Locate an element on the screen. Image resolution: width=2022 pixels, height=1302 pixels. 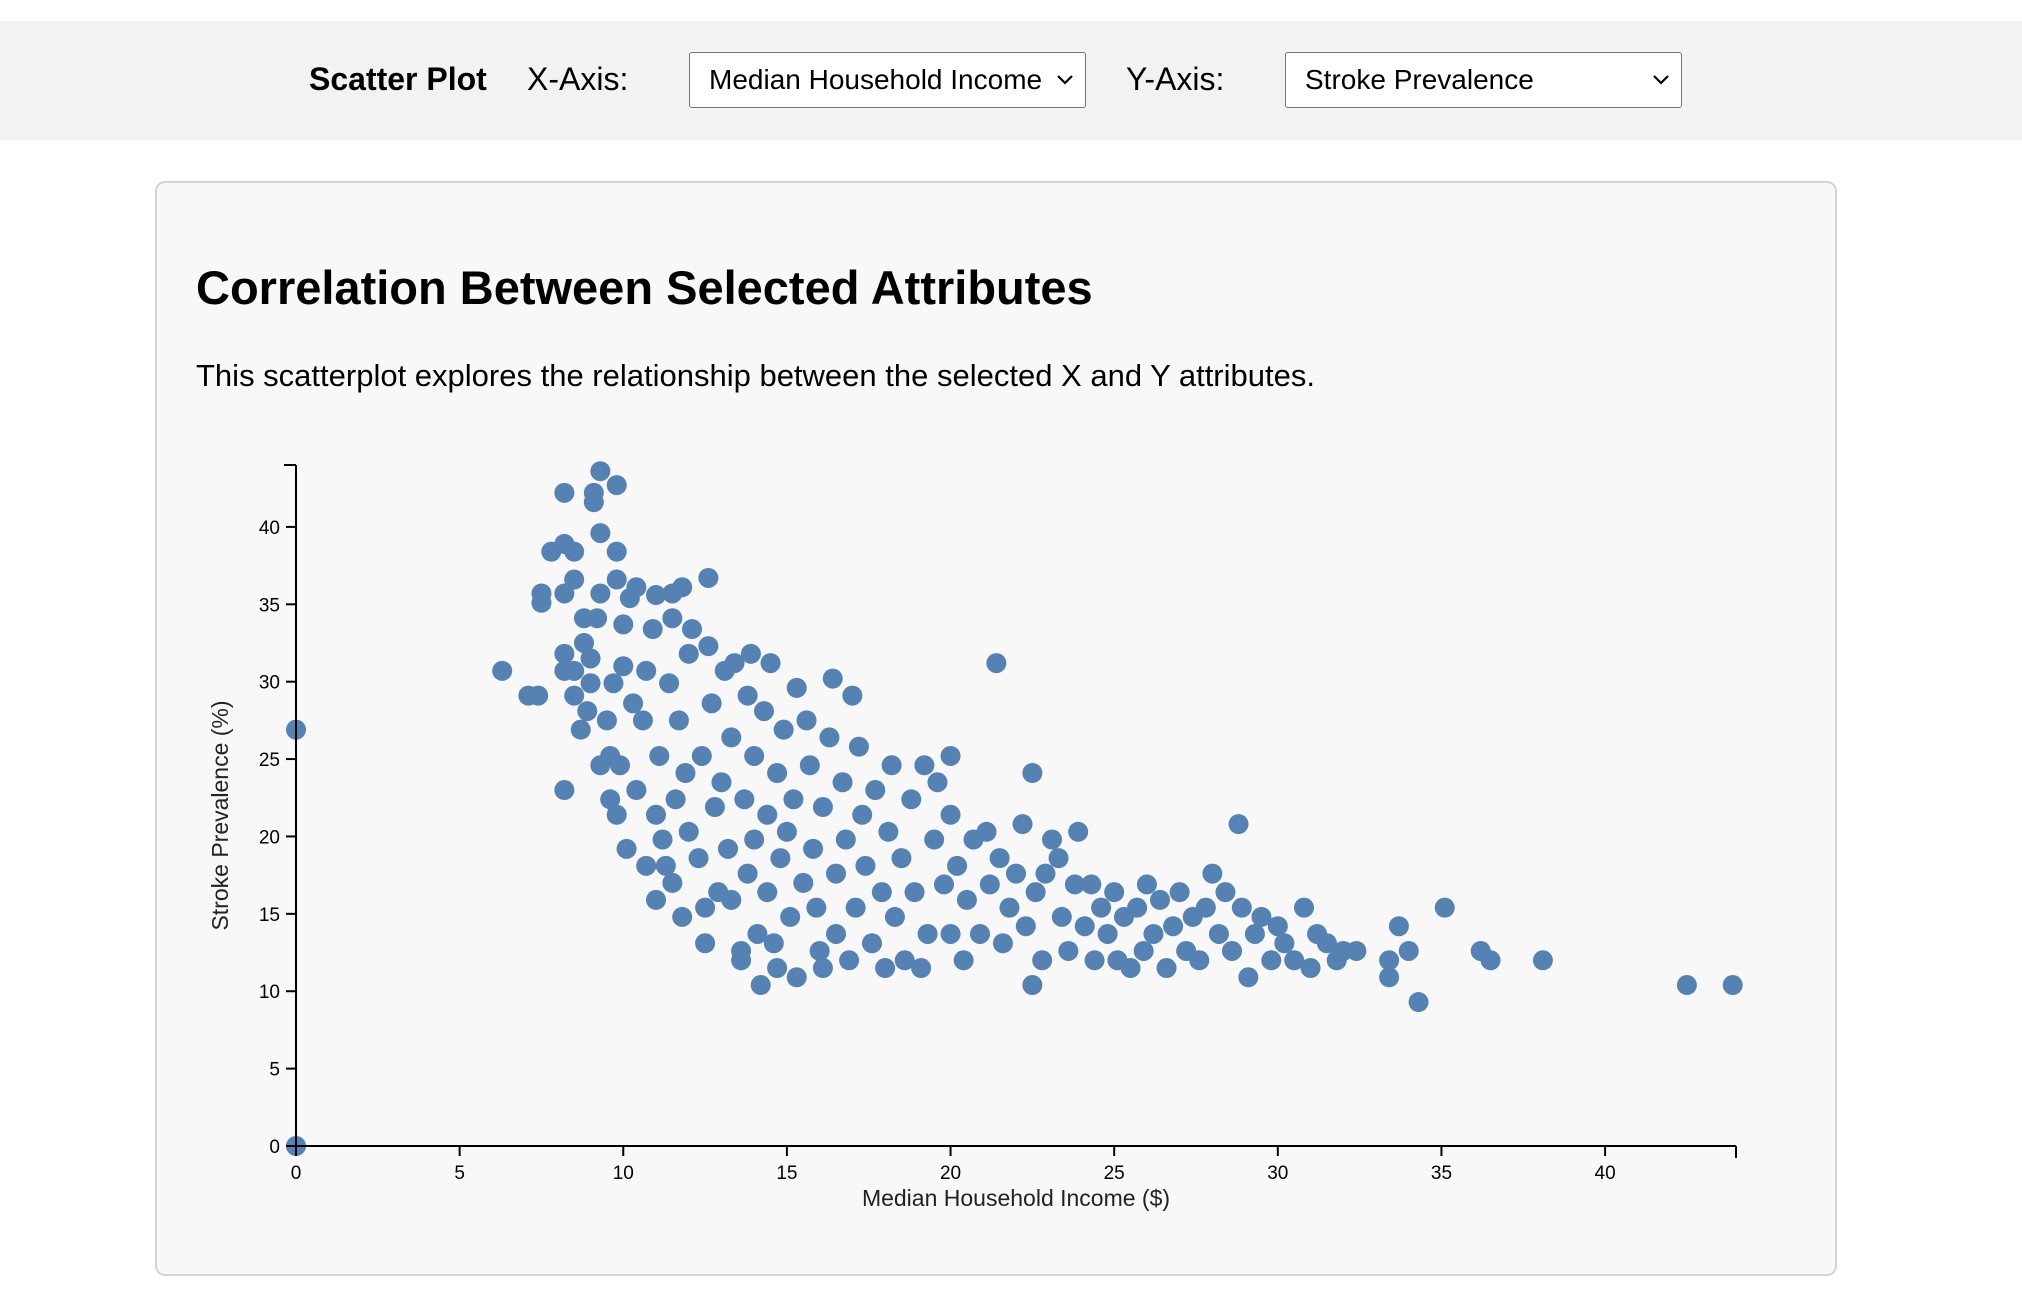
y-axis-label: Y-Axis: is located at coordinates (1175, 79).